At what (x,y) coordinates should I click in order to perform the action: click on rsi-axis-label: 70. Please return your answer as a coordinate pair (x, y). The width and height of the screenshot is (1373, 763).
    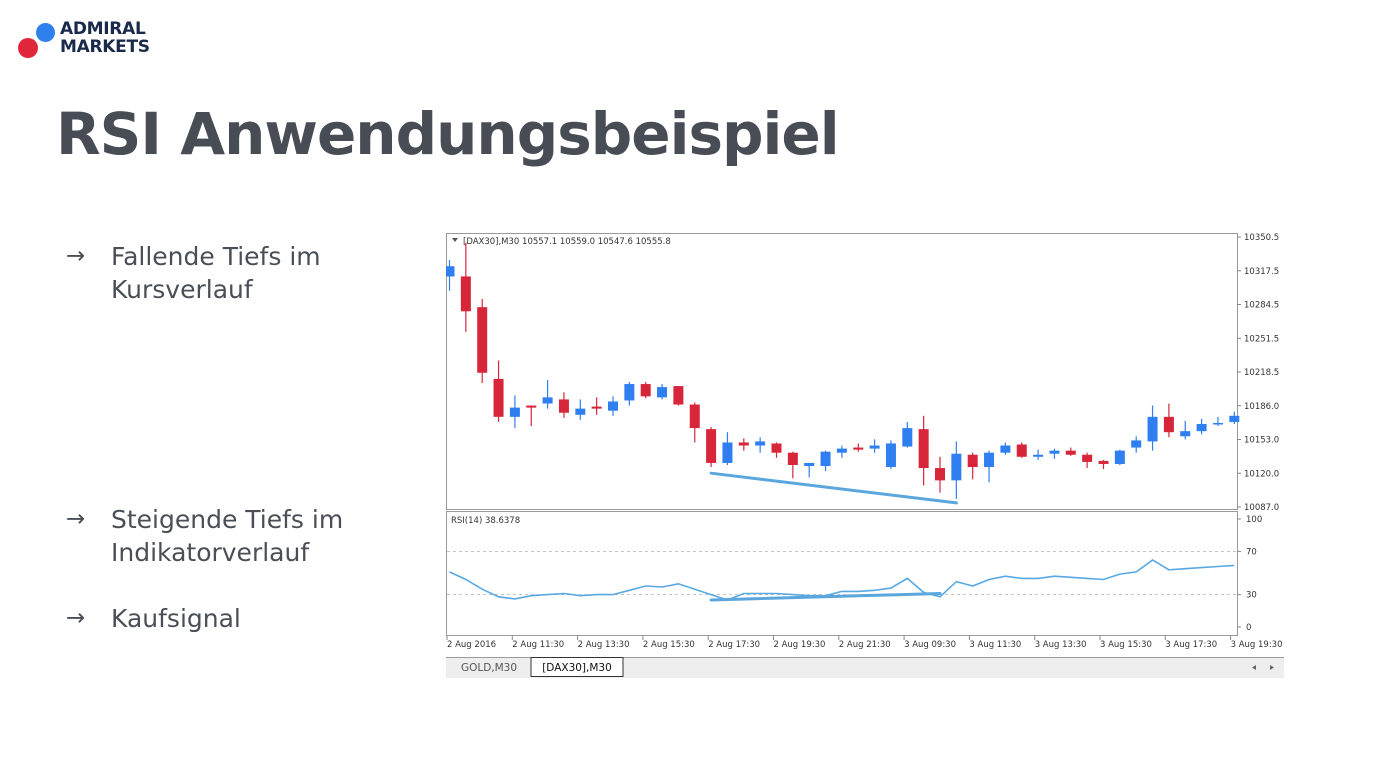
    Looking at the image, I should click on (1251, 552).